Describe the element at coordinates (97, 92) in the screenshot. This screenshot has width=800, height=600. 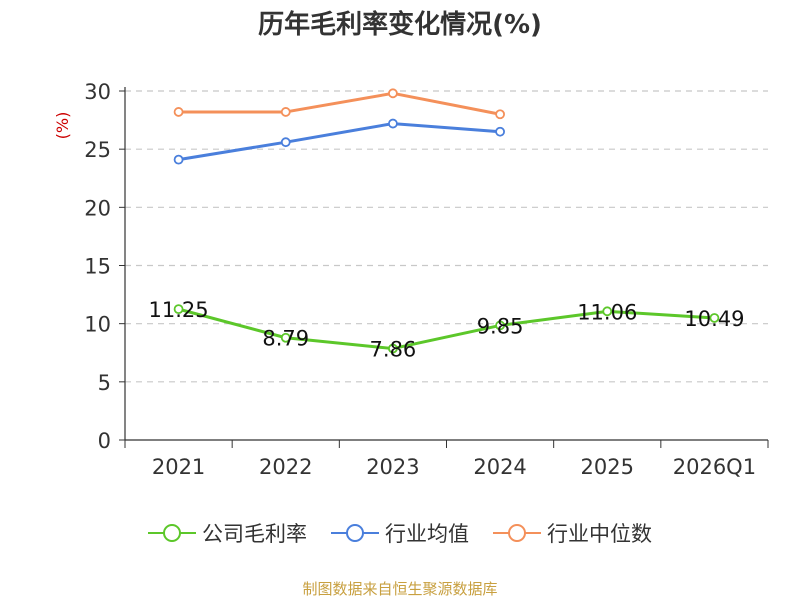
I see `y-tick-label: 30` at that location.